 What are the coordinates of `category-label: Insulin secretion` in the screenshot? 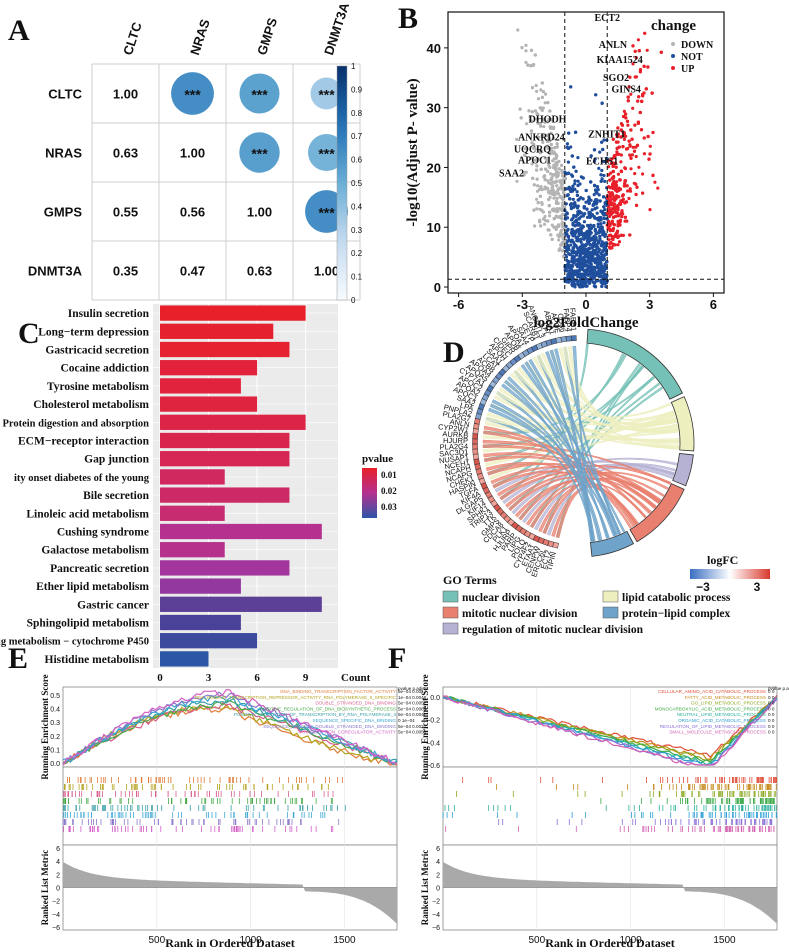 It's located at (109, 314).